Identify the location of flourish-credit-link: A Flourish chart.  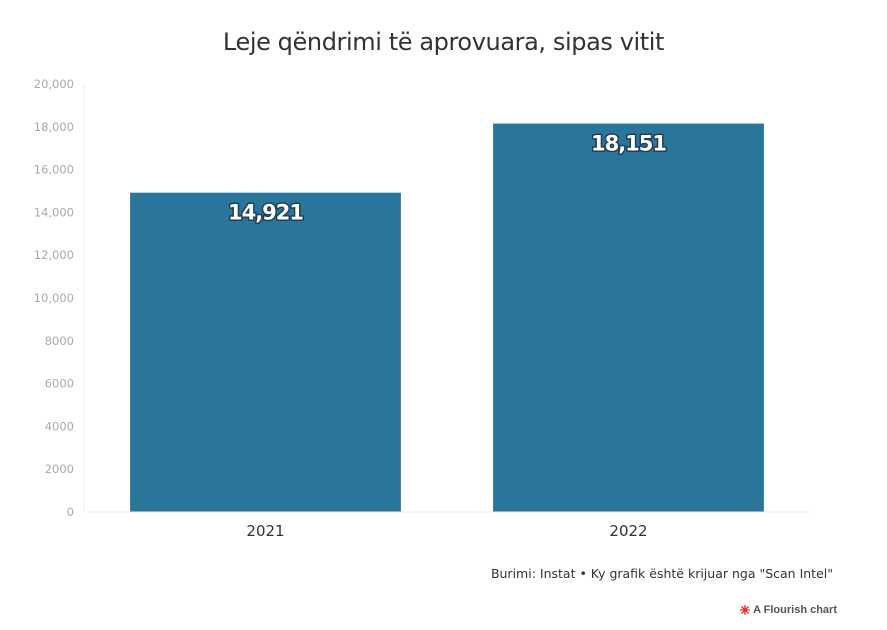
(788, 610).